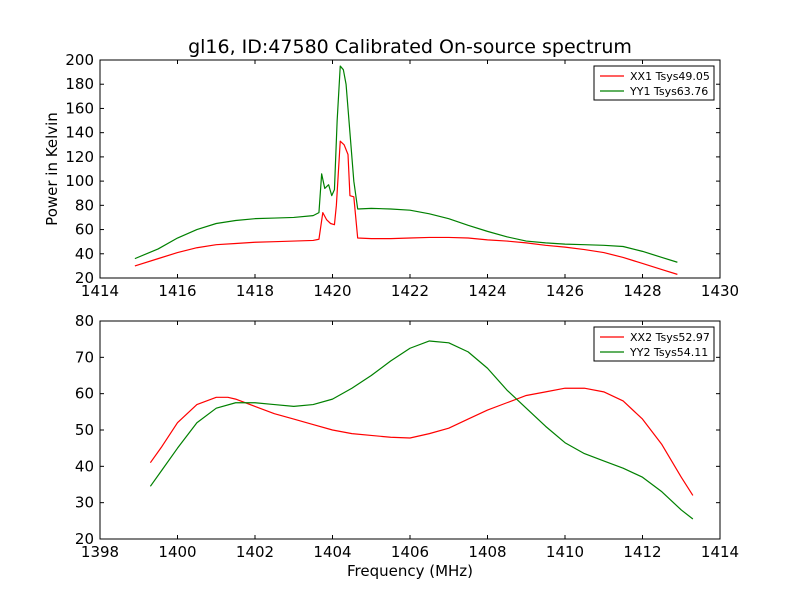 The image size is (800, 604). What do you see at coordinates (421, 441) in the screenshot?
I see `series-line-red` at bounding box center [421, 441].